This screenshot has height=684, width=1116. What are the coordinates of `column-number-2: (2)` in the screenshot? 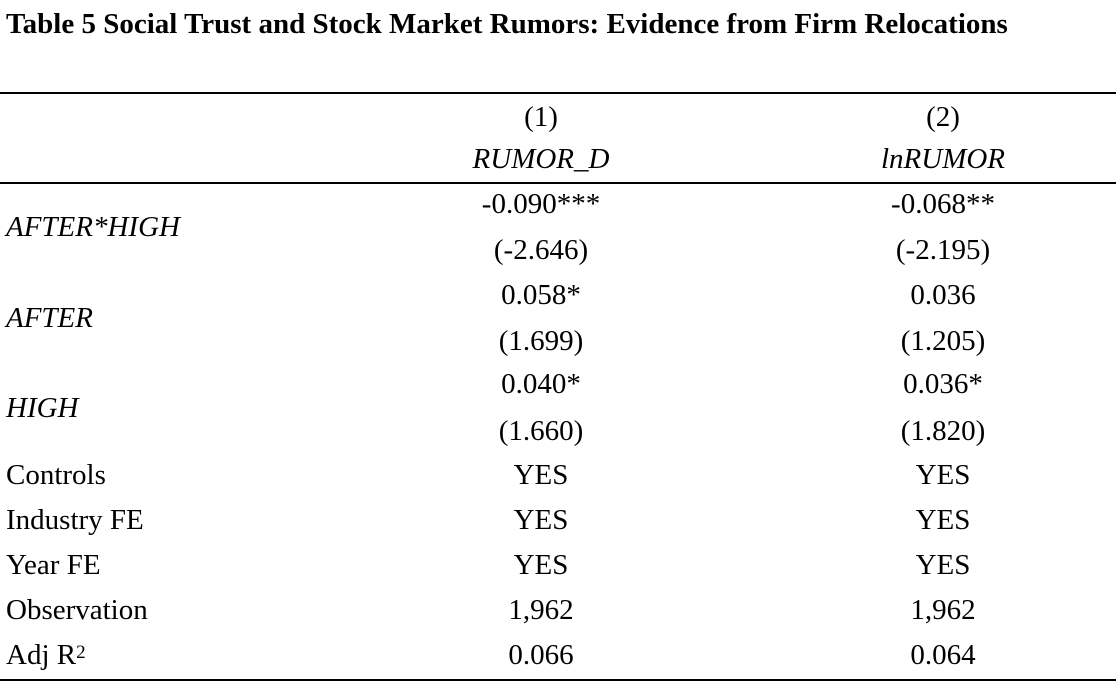 It's located at (943, 117).